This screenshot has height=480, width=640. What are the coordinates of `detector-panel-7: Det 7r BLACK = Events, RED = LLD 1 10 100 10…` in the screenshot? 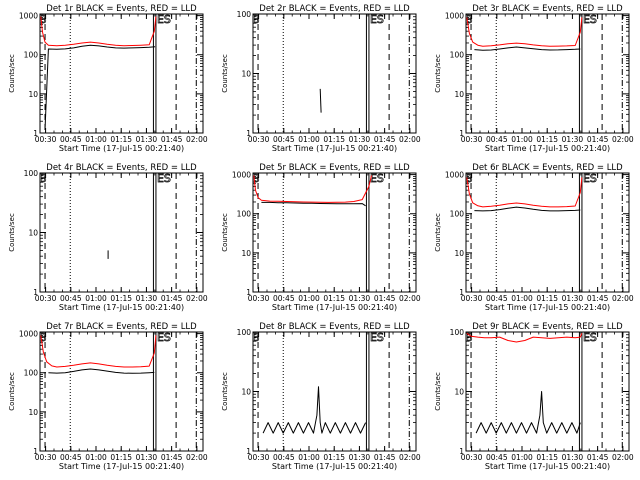 It's located at (108, 396).